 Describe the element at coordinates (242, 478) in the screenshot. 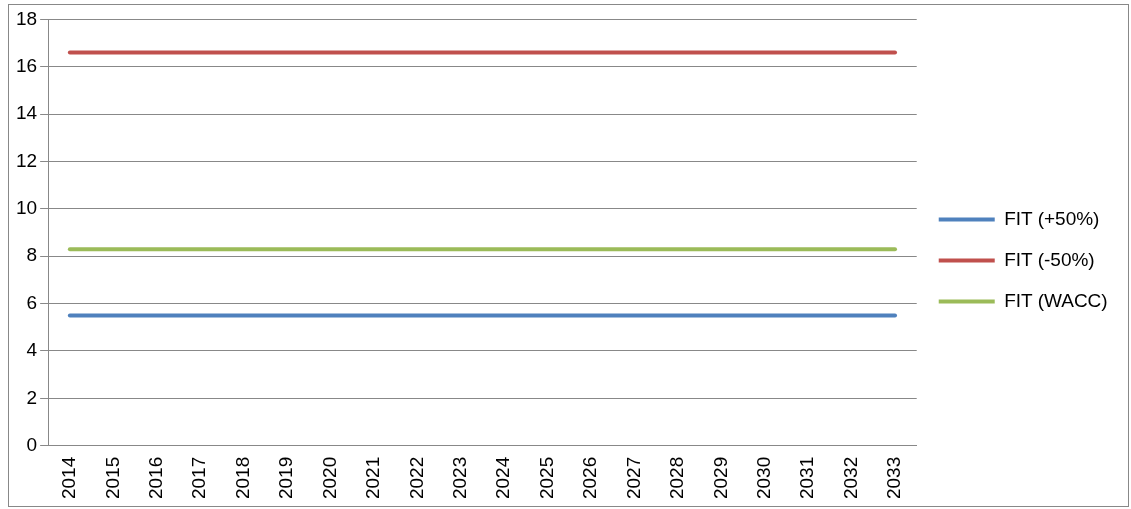

I see `x-tick-label: 2018` at that location.